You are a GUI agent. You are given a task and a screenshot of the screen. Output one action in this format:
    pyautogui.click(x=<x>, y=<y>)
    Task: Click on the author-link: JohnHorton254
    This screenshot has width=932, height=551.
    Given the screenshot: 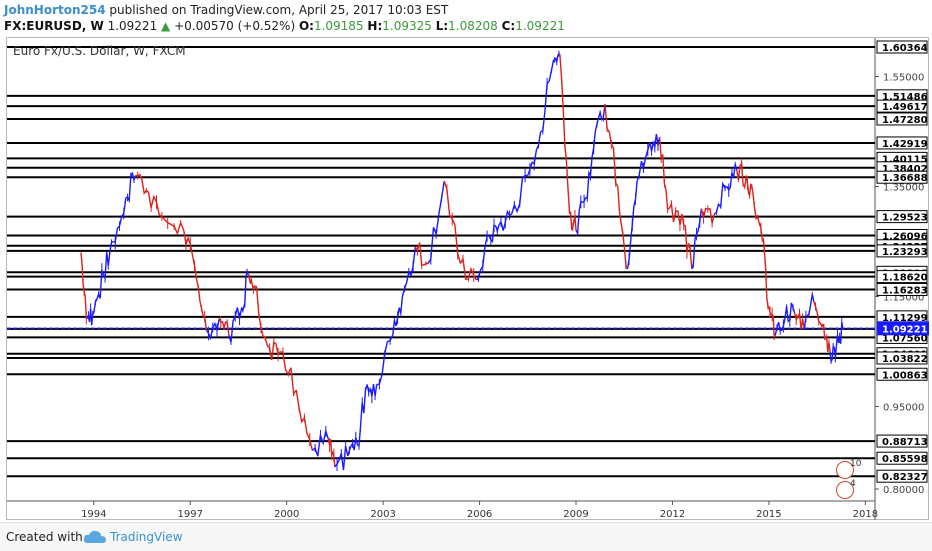 What is the action you would take?
    pyautogui.click(x=55, y=10)
    